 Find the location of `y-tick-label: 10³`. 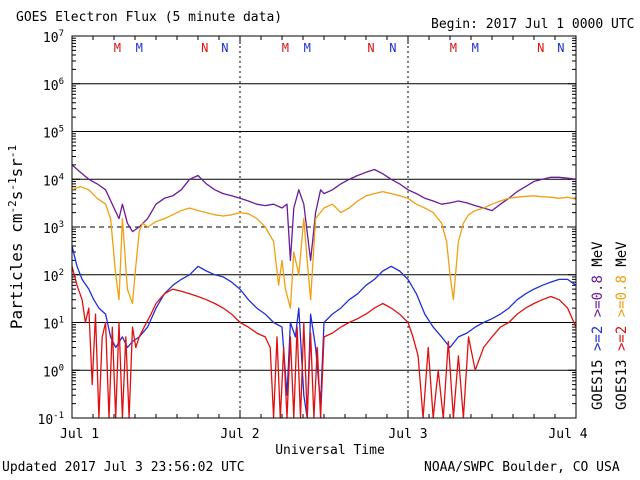

y-tick-label: 10³ is located at coordinates (53, 228).